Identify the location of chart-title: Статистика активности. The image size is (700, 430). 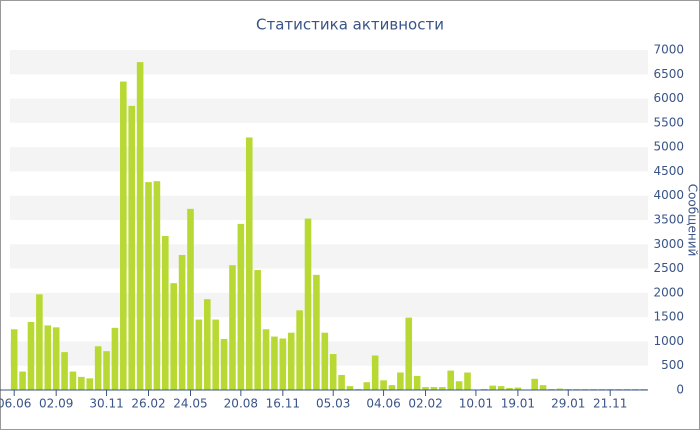
(350, 25).